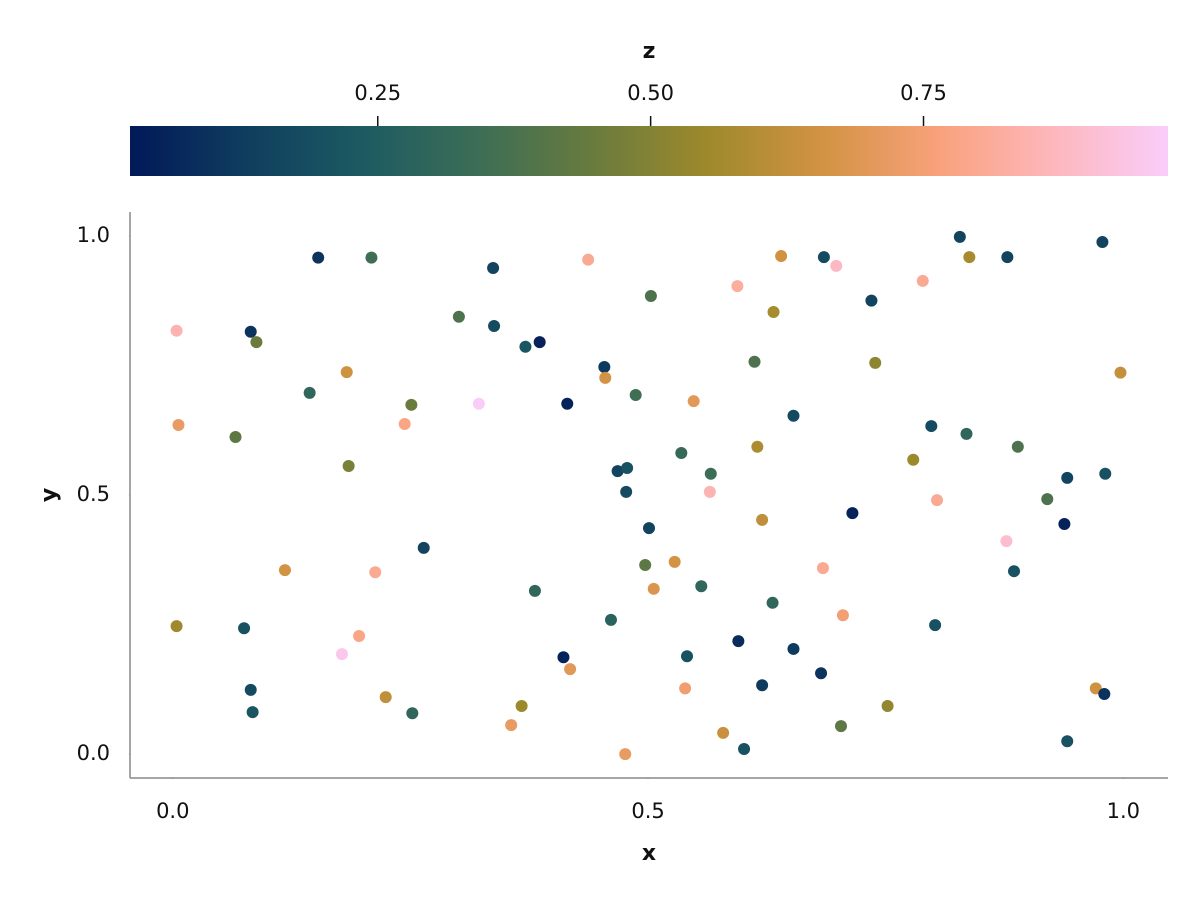  What do you see at coordinates (93, 753) in the screenshot?
I see `y-tick-label: 0.0` at bounding box center [93, 753].